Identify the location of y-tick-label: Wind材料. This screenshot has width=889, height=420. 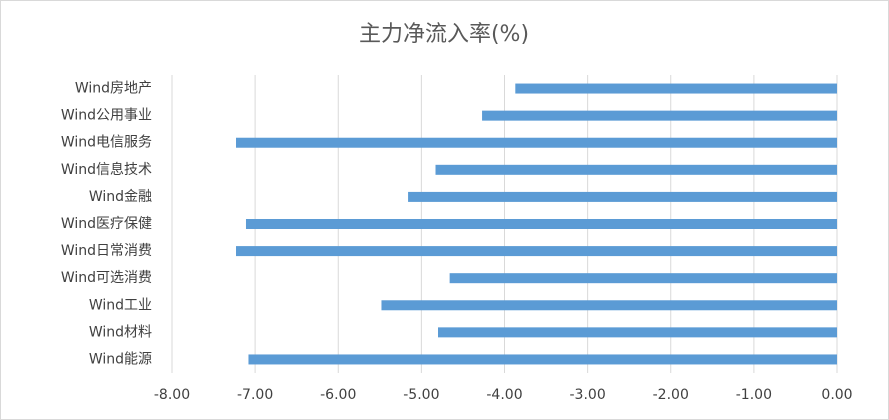
(120, 332).